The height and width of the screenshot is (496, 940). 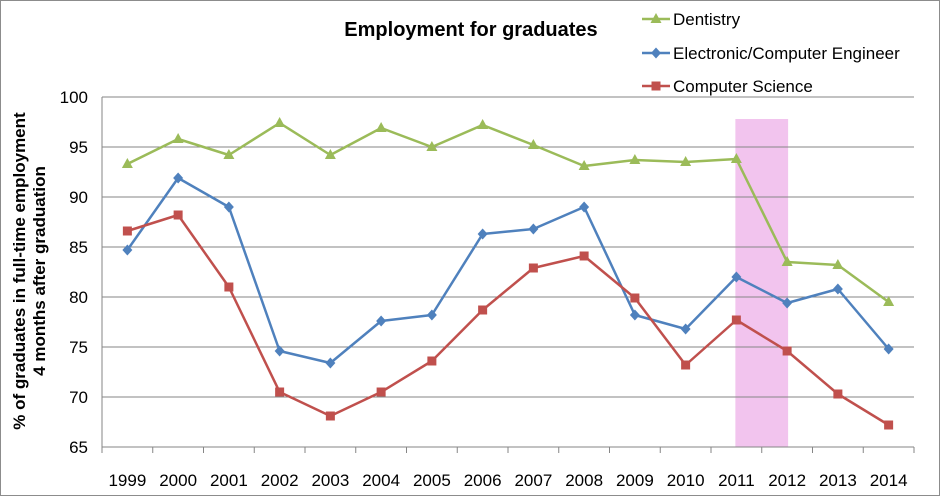 I want to click on x-tick-label: 2010, so click(x=686, y=480).